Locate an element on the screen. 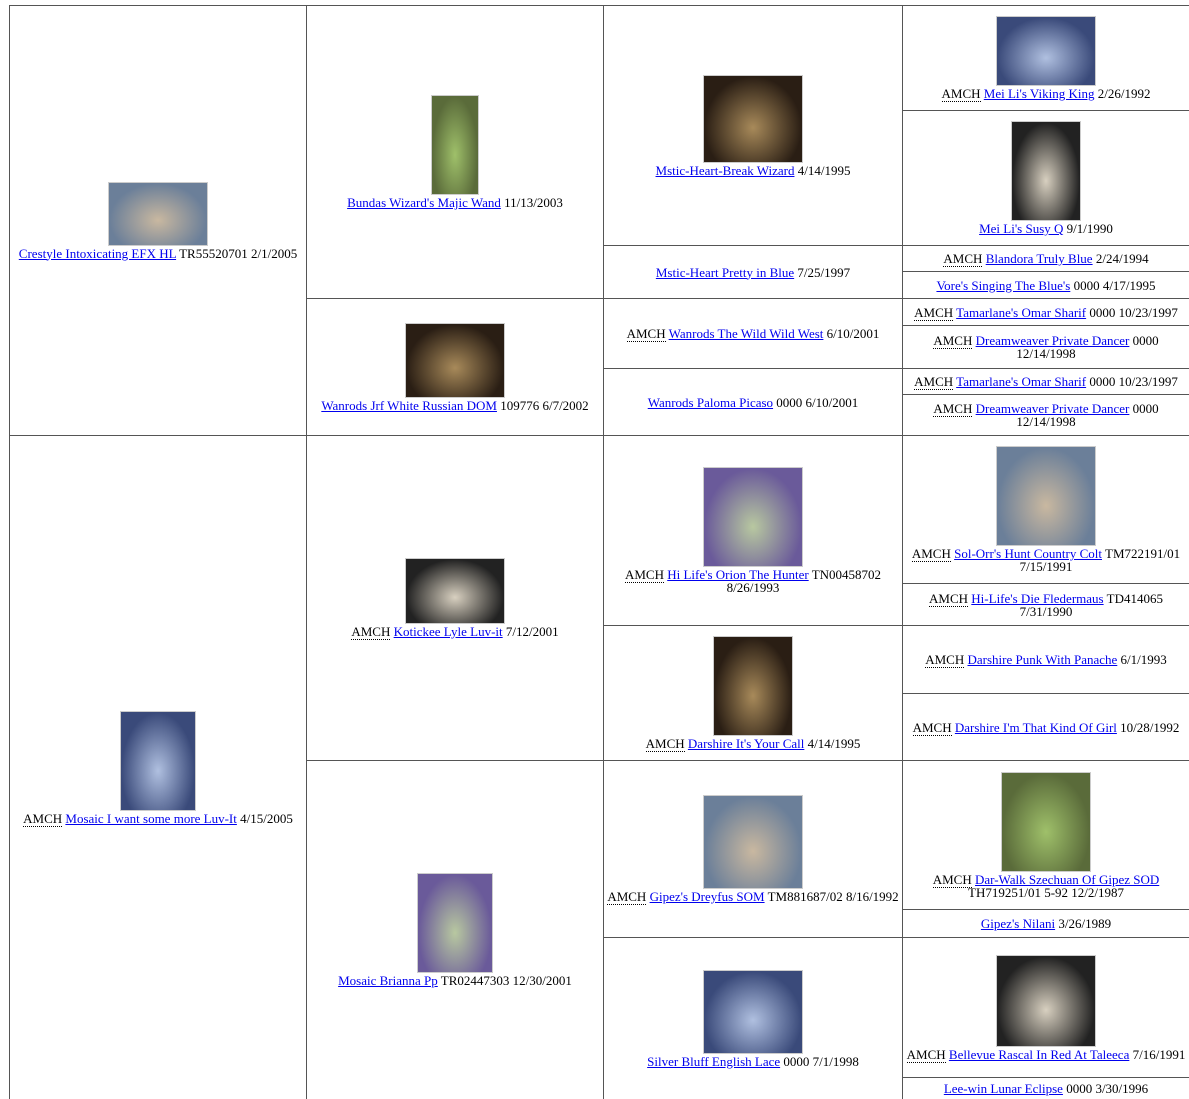 The width and height of the screenshot is (1189, 1099). dog-link: Darshire It's Your Call is located at coordinates (746, 743).